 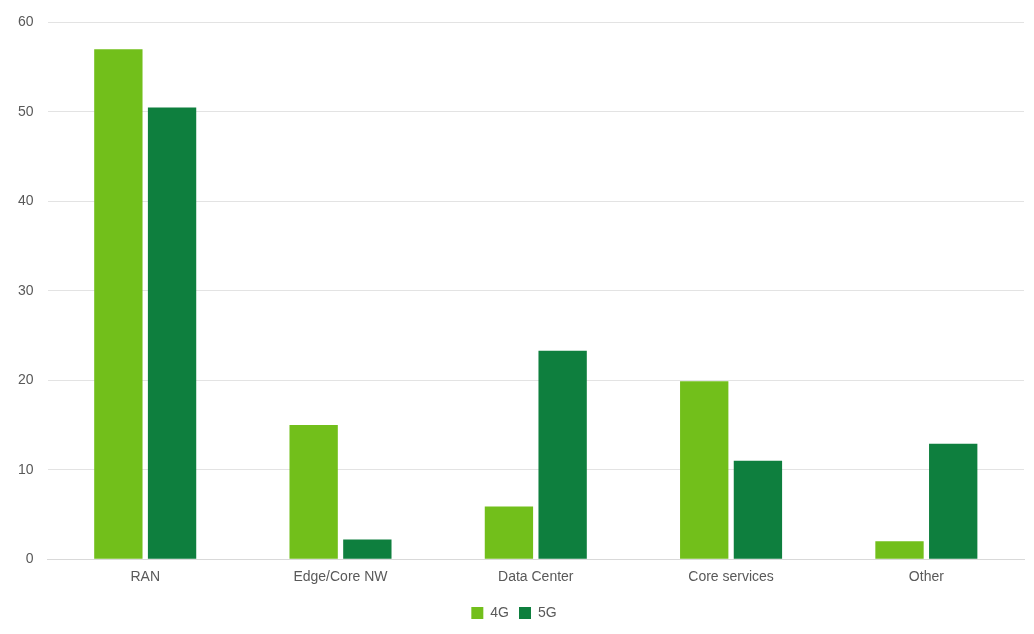 I want to click on y-tick-label: 50, so click(x=25, y=110).